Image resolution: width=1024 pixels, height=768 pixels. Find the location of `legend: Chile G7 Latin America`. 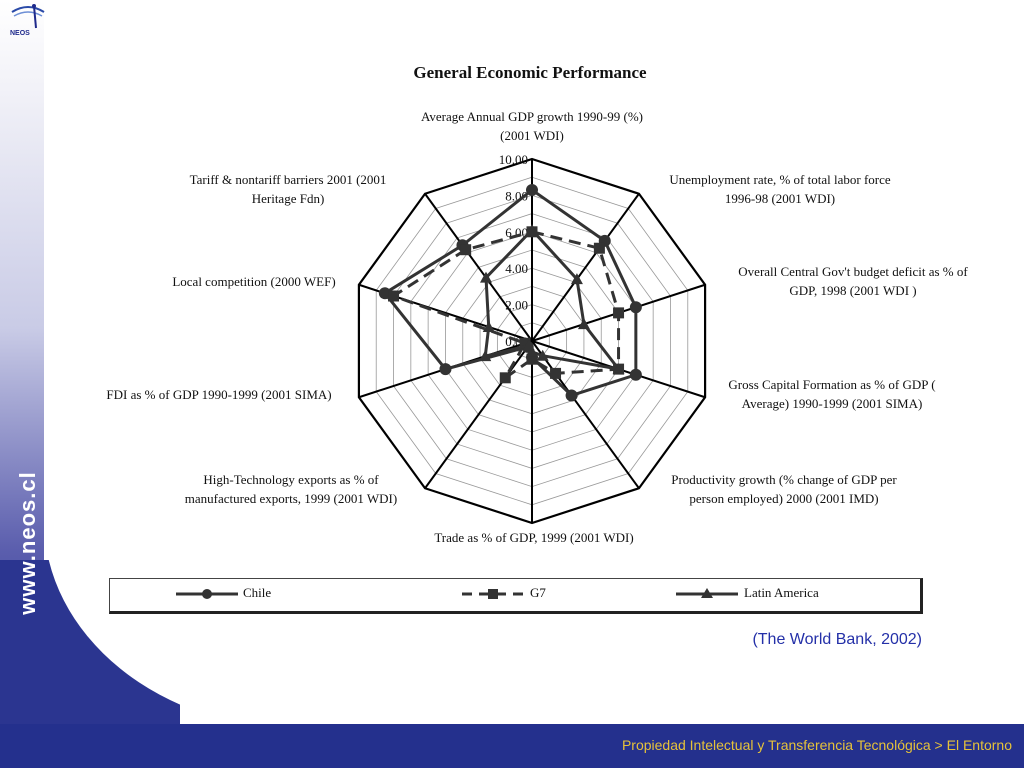

legend: Chile G7 Latin America is located at coordinates (516, 596).